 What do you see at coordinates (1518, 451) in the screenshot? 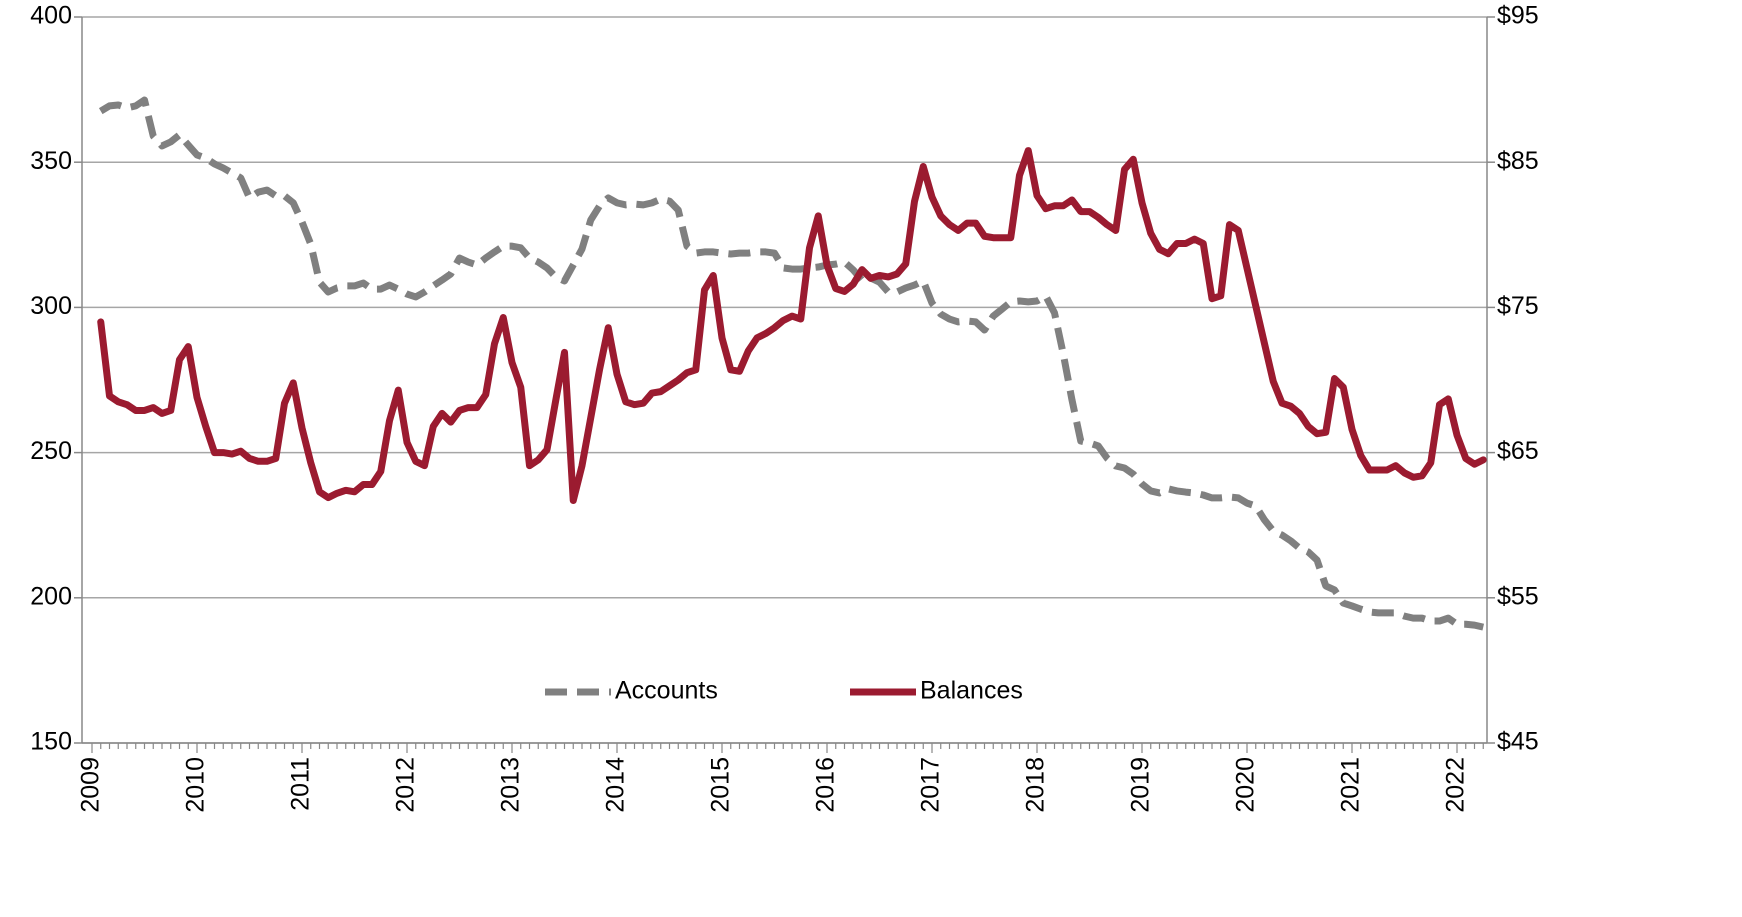
I see `y2-tick-label: $65` at bounding box center [1518, 451].